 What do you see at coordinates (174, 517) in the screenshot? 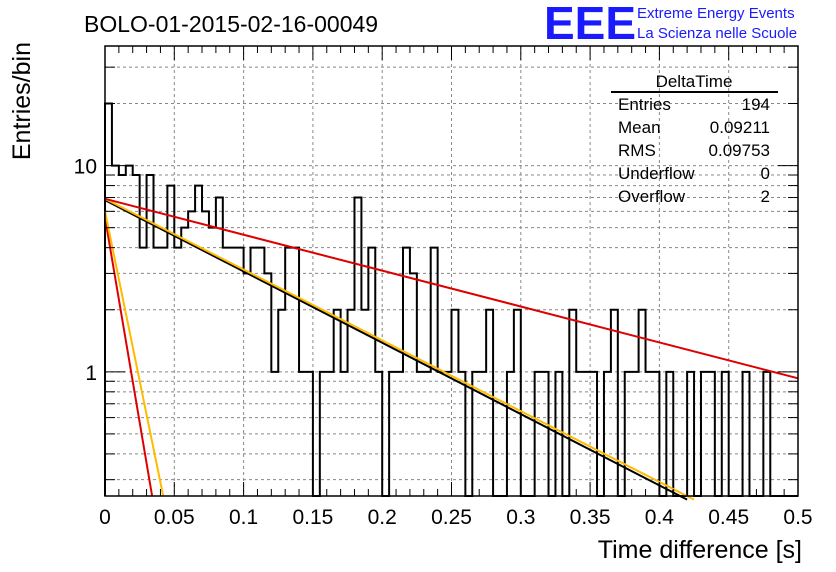
I see `x-tick-label: 0.05` at bounding box center [174, 517].